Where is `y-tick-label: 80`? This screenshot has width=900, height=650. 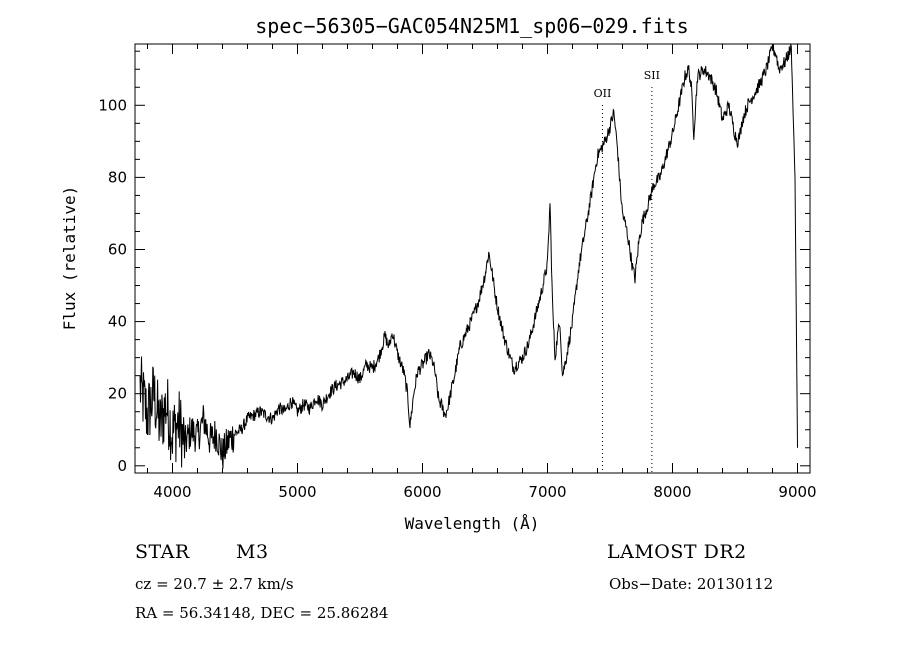
y-tick-label: 80 is located at coordinates (117, 177).